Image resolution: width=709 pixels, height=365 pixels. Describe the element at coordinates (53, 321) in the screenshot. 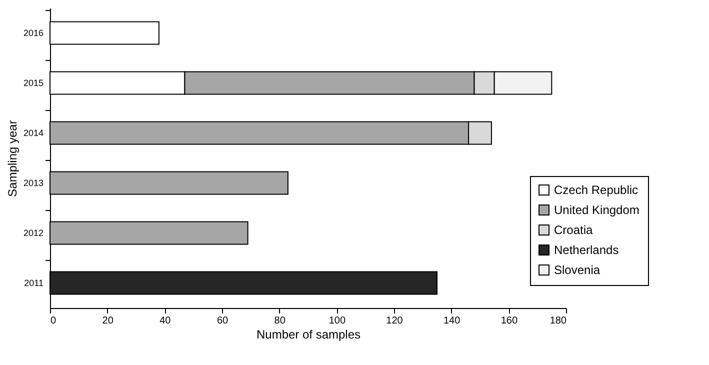

I see `x-tick-label: 0` at that location.